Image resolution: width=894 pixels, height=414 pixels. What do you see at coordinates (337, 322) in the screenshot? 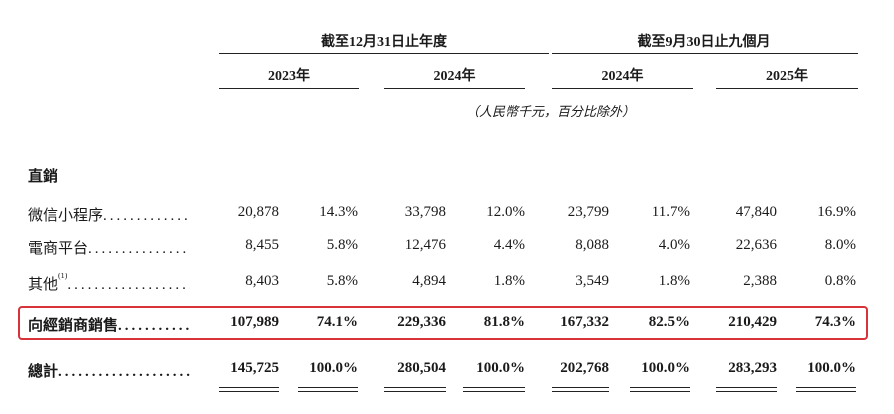
I see `percent-cell: 74.1%` at bounding box center [337, 322].